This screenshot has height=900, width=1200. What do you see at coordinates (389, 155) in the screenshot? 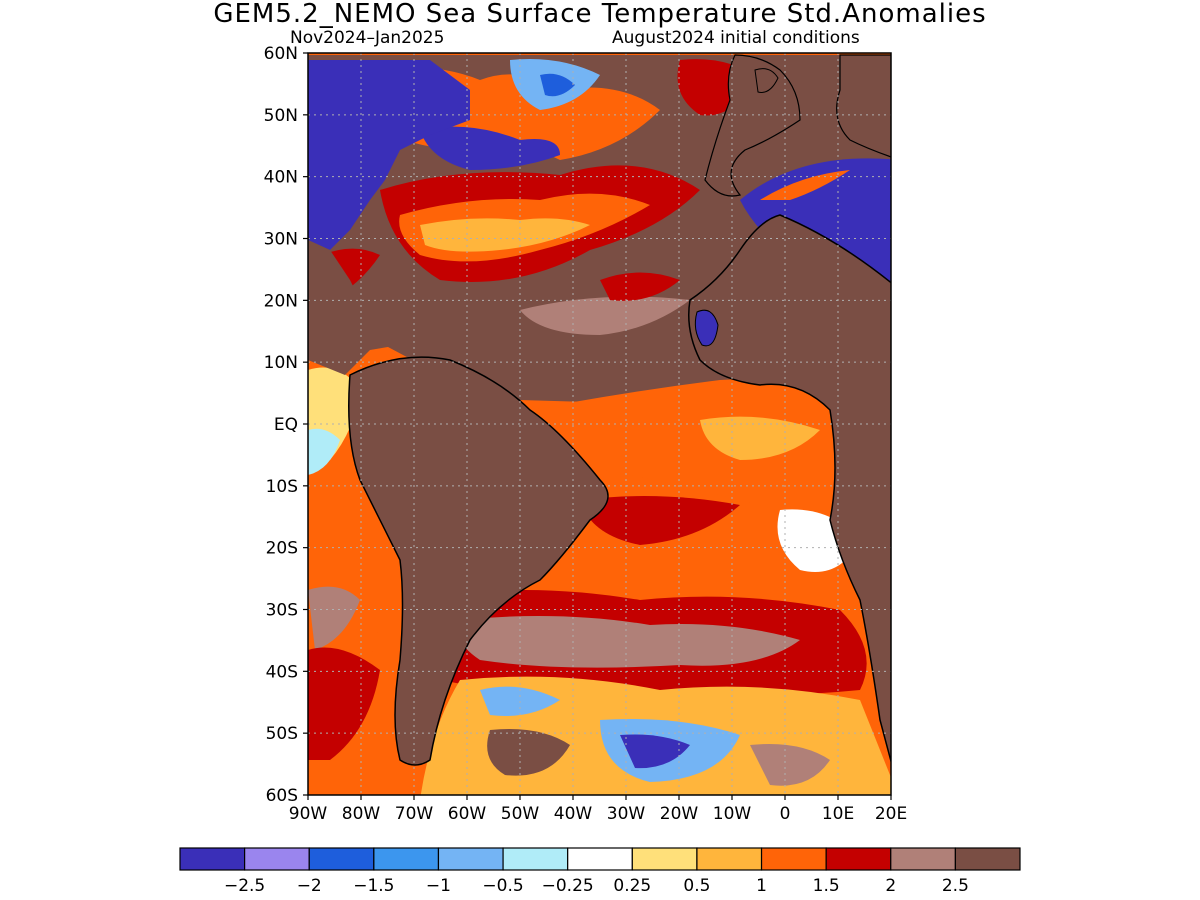
I see `north-america-east` at bounding box center [389, 155].